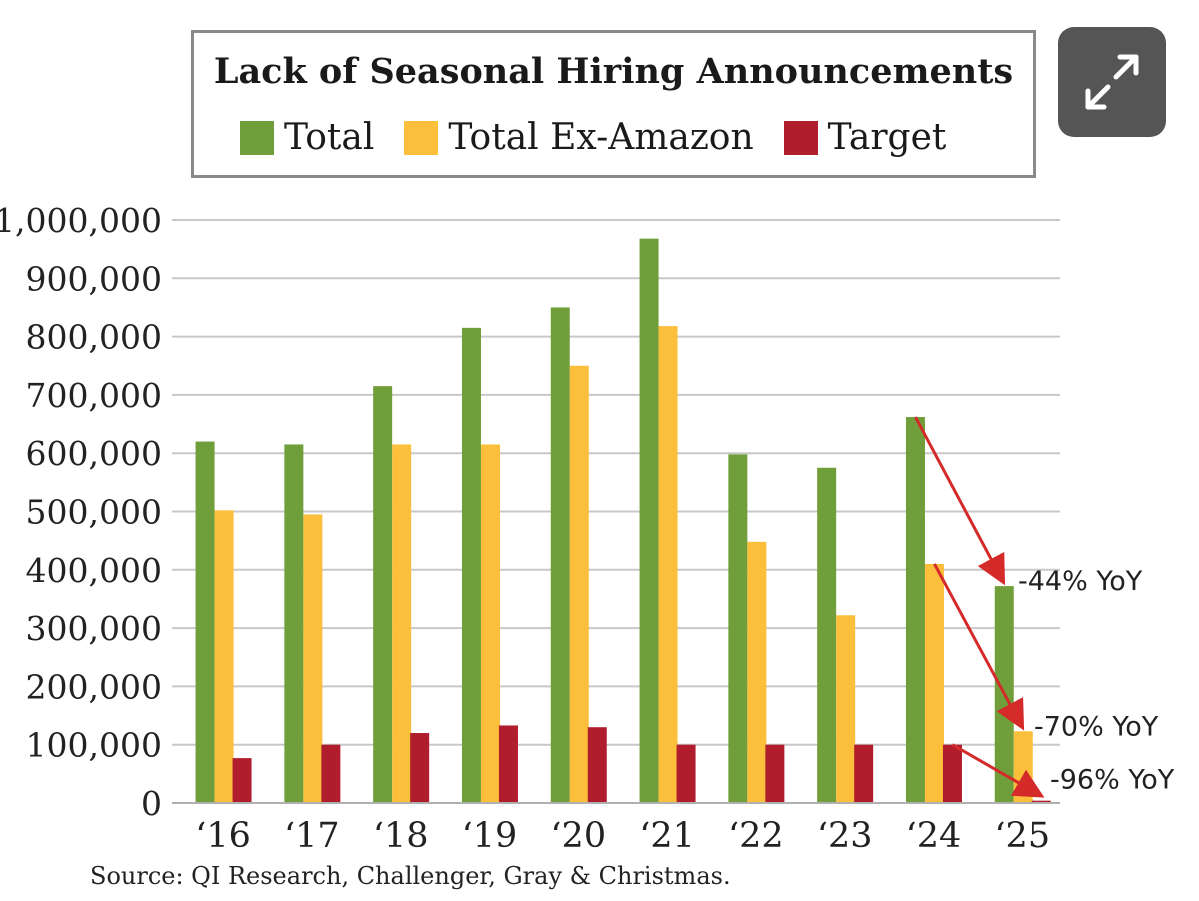 This screenshot has height=901, width=1199. What do you see at coordinates (81, 220) in the screenshot?
I see `y-tick-label: 1,000,000` at bounding box center [81, 220].